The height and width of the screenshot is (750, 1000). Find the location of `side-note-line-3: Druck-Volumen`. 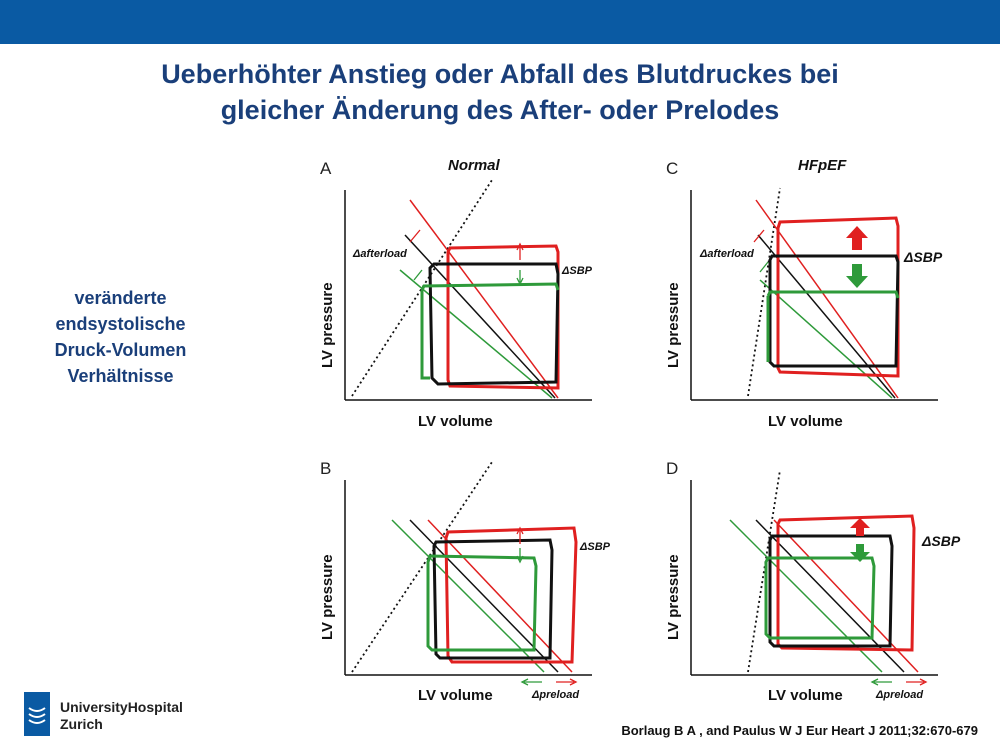

side-note-line-3: Druck-Volumen is located at coordinates (120, 350).